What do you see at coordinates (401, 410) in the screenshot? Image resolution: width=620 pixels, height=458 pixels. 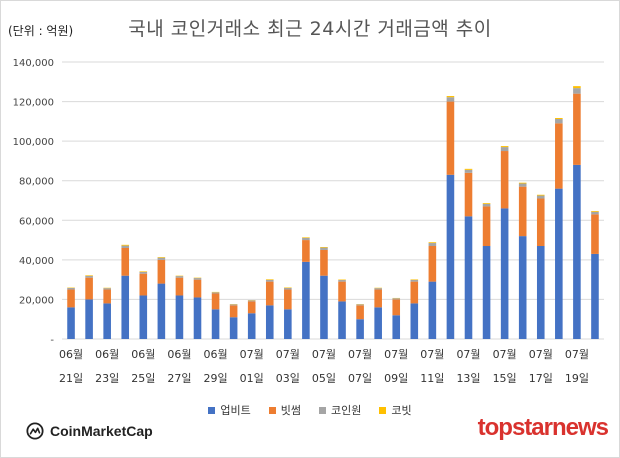 I see `legend-label: 코빗` at bounding box center [401, 410].